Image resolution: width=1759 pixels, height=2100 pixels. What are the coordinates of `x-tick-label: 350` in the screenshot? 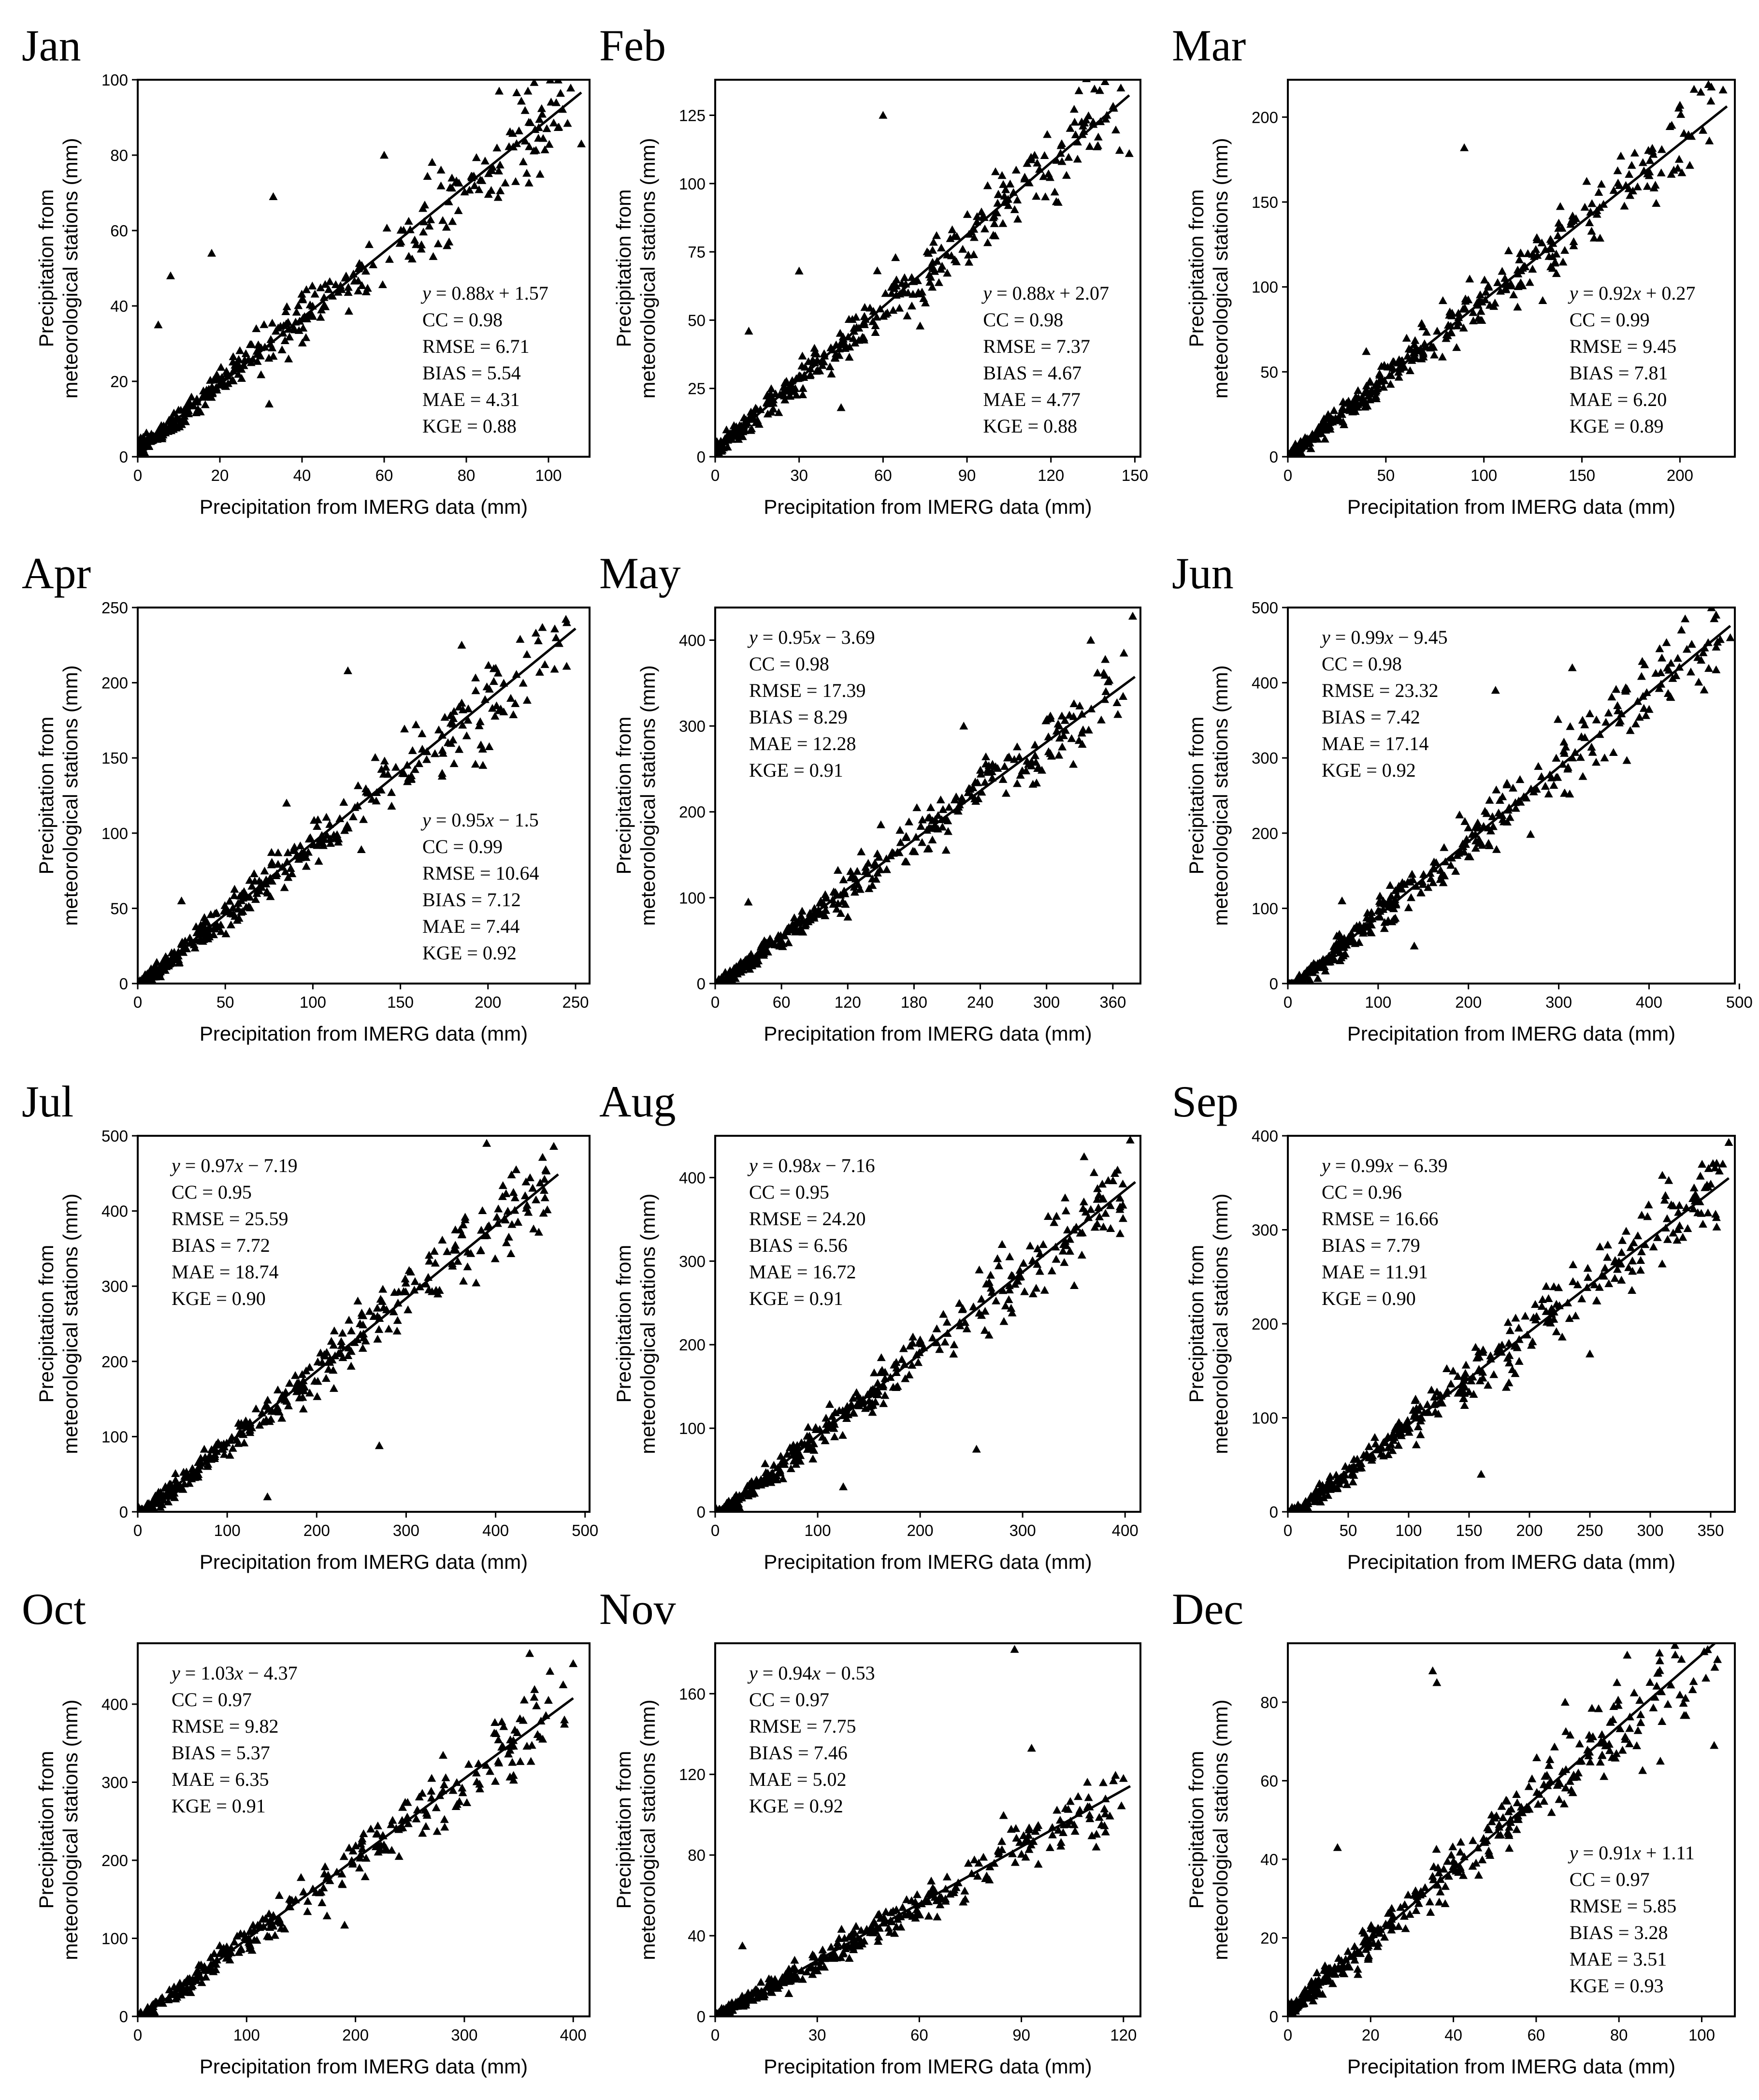 It's located at (1710, 1530).